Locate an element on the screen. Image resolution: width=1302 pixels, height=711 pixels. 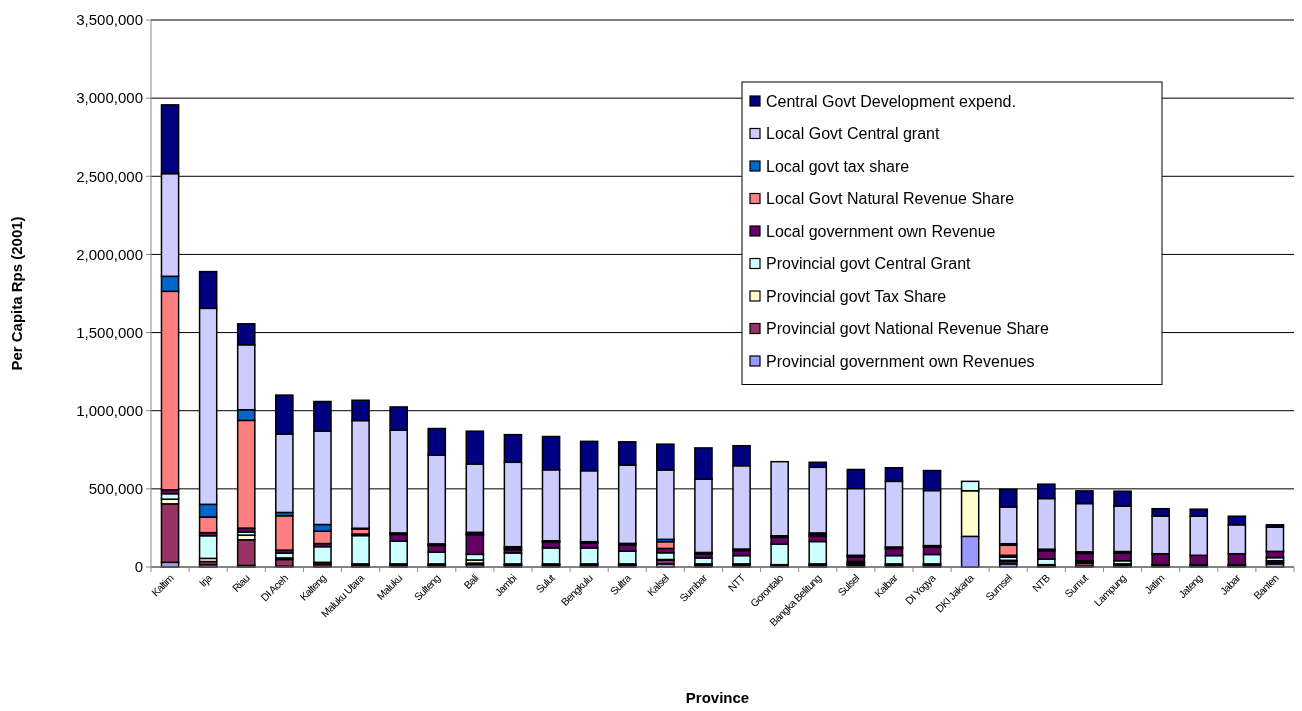
y-tick-label: 2,500,000 is located at coordinates (109, 176).